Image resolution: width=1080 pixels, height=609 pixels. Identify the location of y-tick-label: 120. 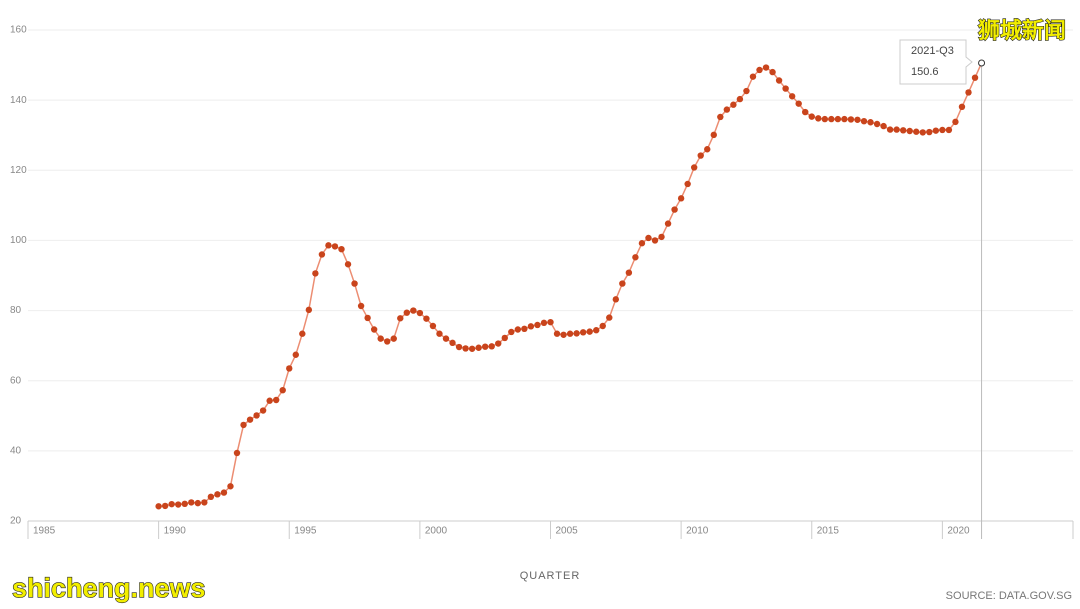
(18, 170).